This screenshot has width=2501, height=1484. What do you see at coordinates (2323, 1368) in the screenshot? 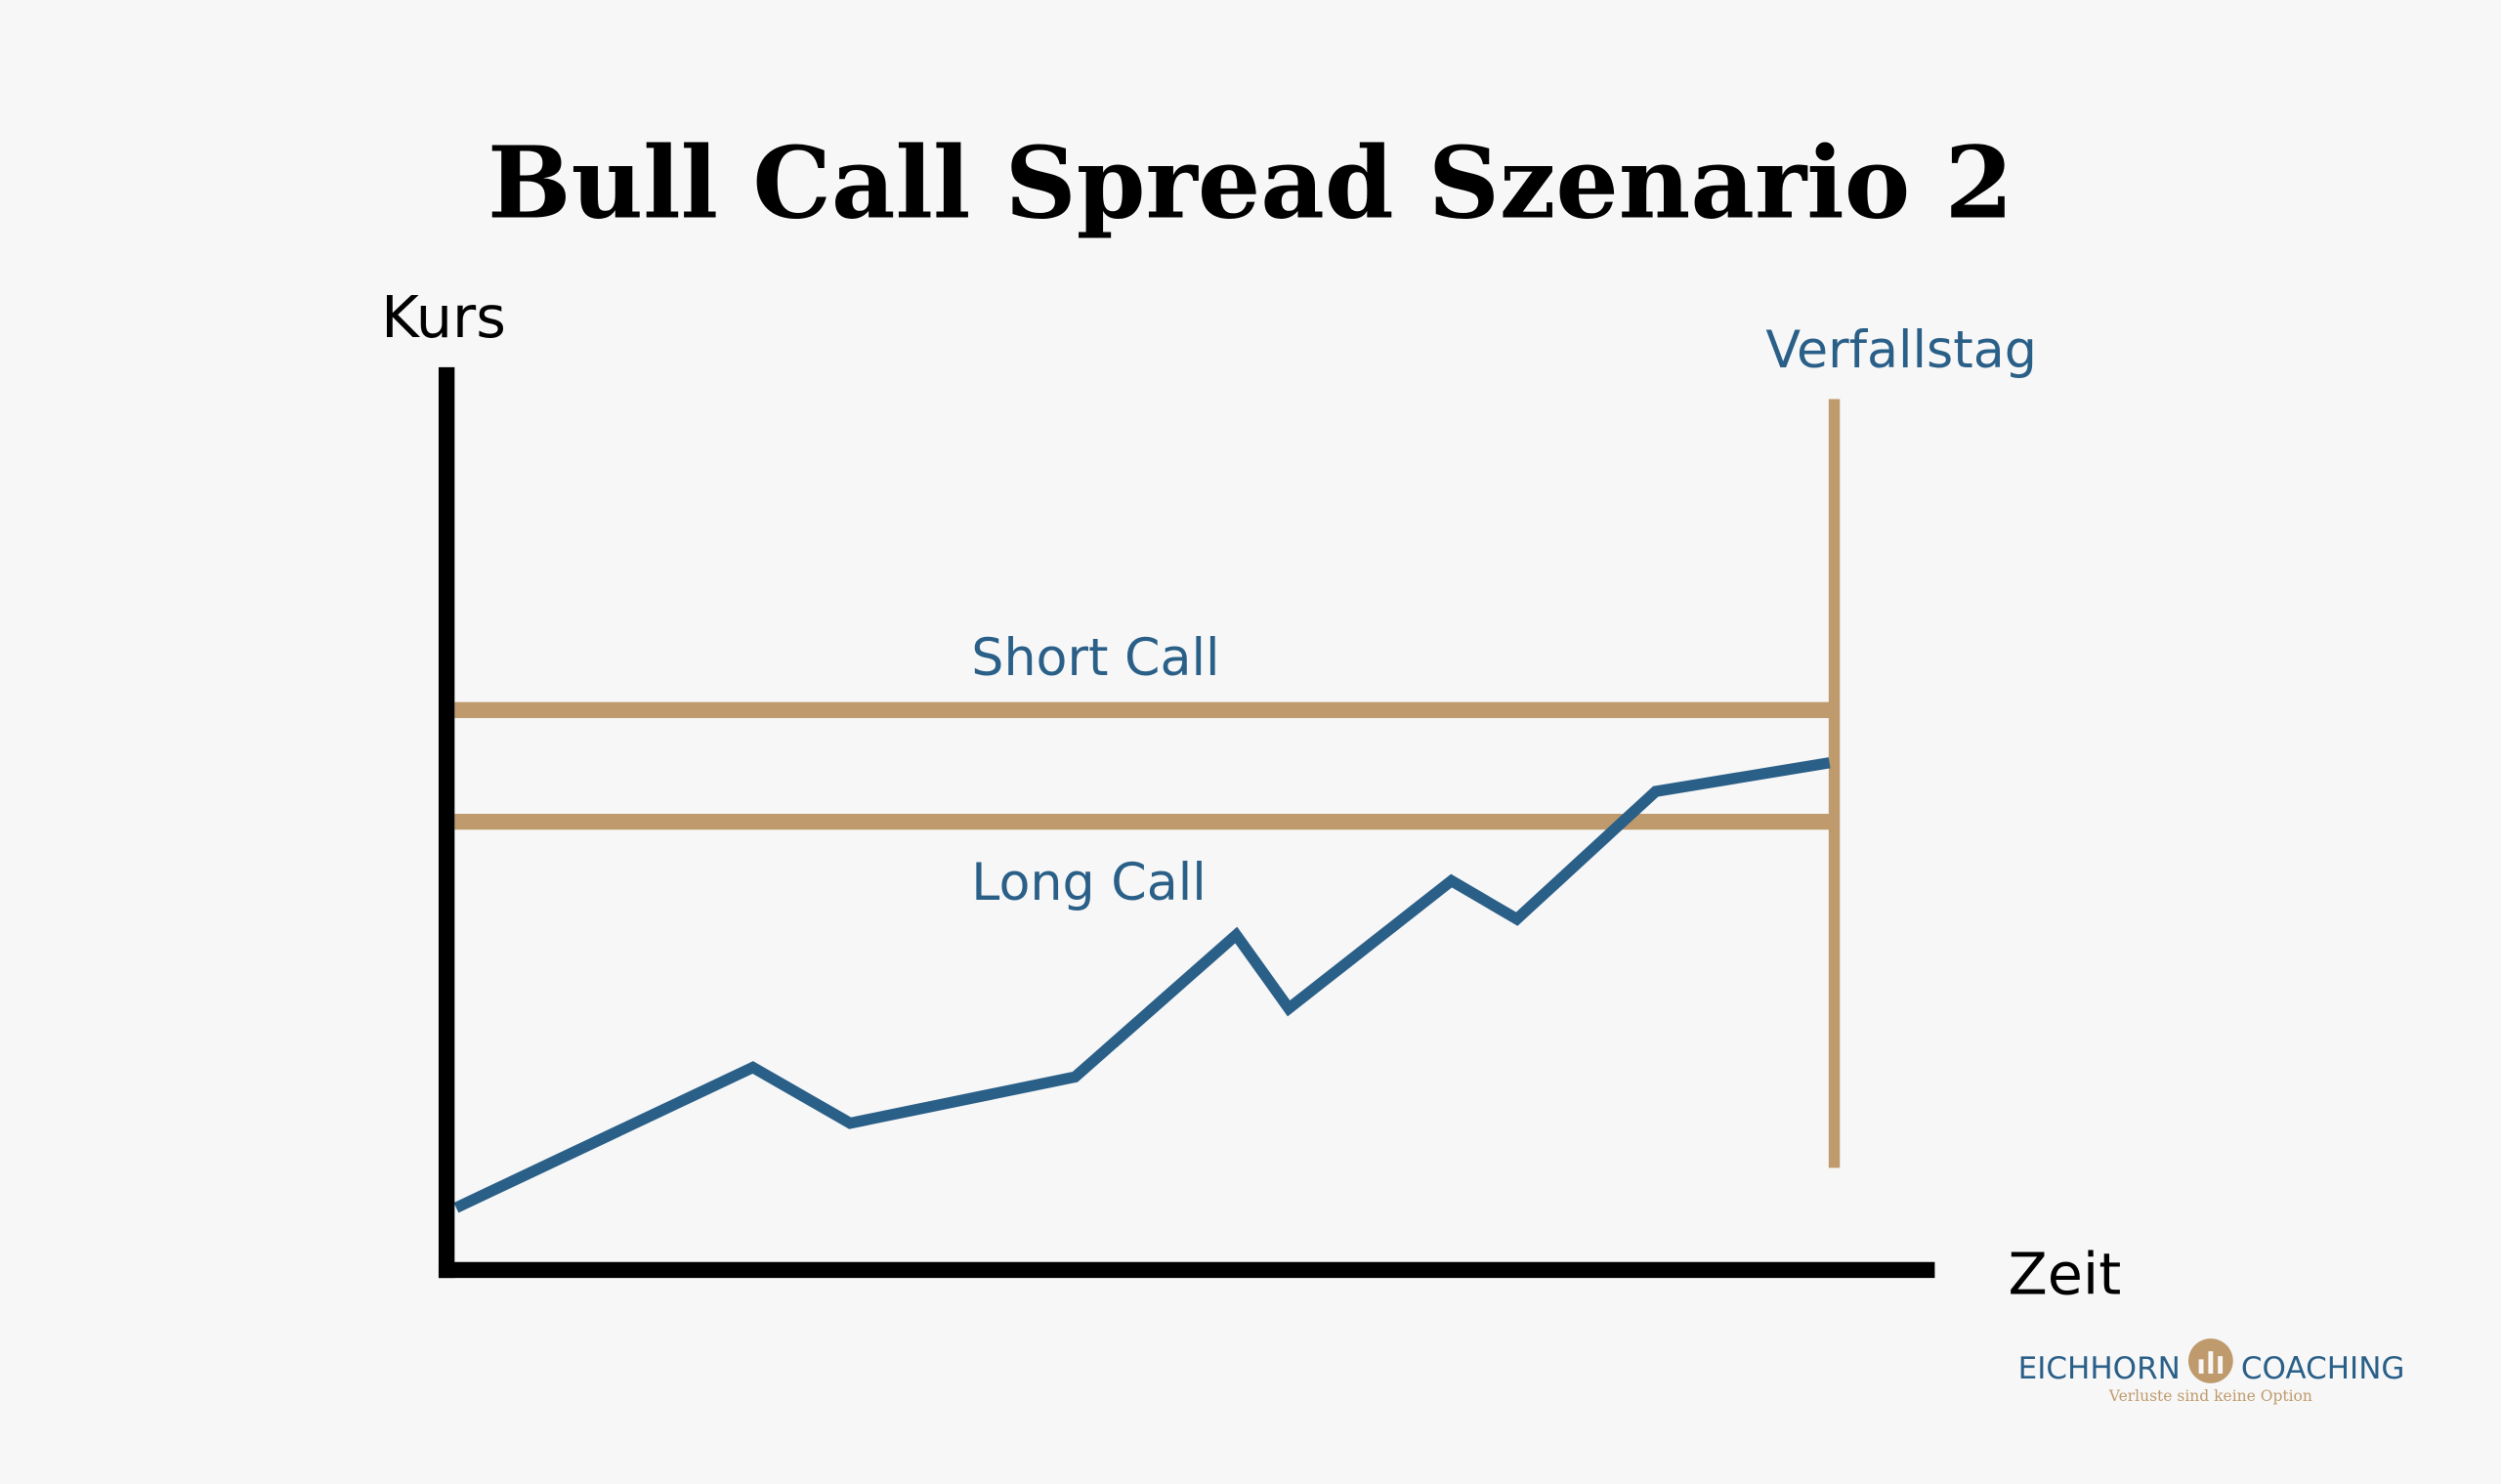
I see `logo-right: COACHING` at bounding box center [2323, 1368].